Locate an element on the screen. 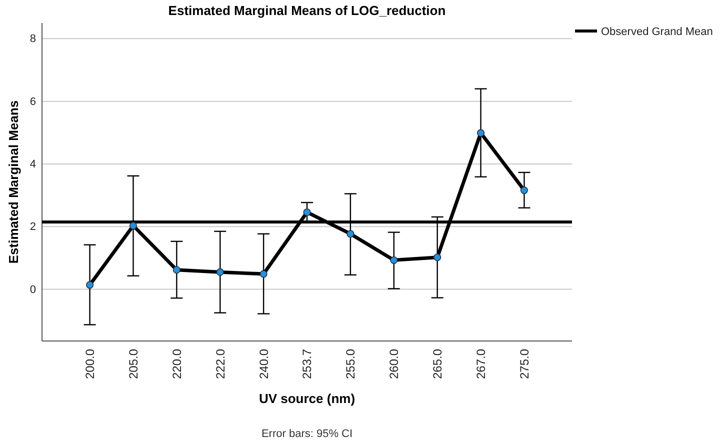 Image resolution: width=721 pixels, height=443 pixels. y-tick-label: 6 is located at coordinates (33, 102).